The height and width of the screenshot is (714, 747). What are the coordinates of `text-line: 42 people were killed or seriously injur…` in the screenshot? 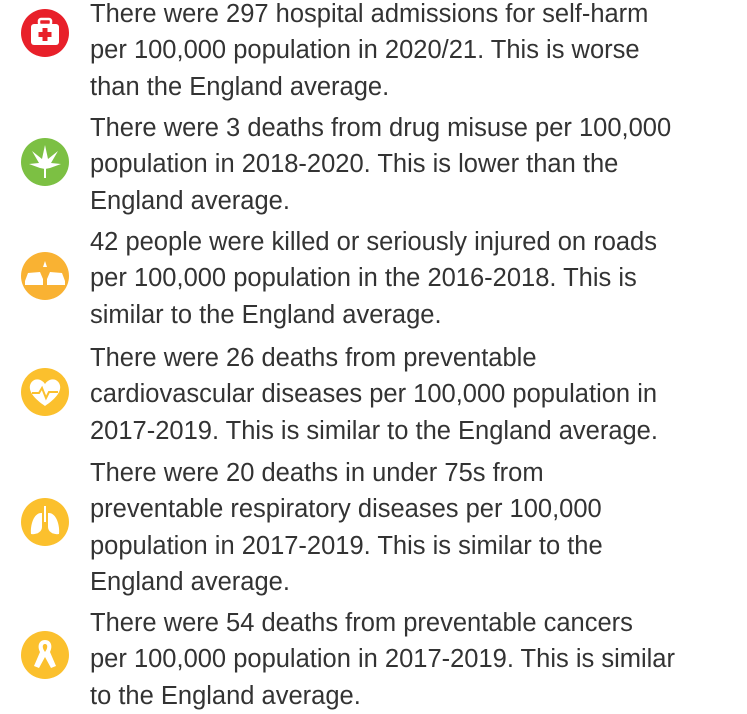 It's located at (373, 242).